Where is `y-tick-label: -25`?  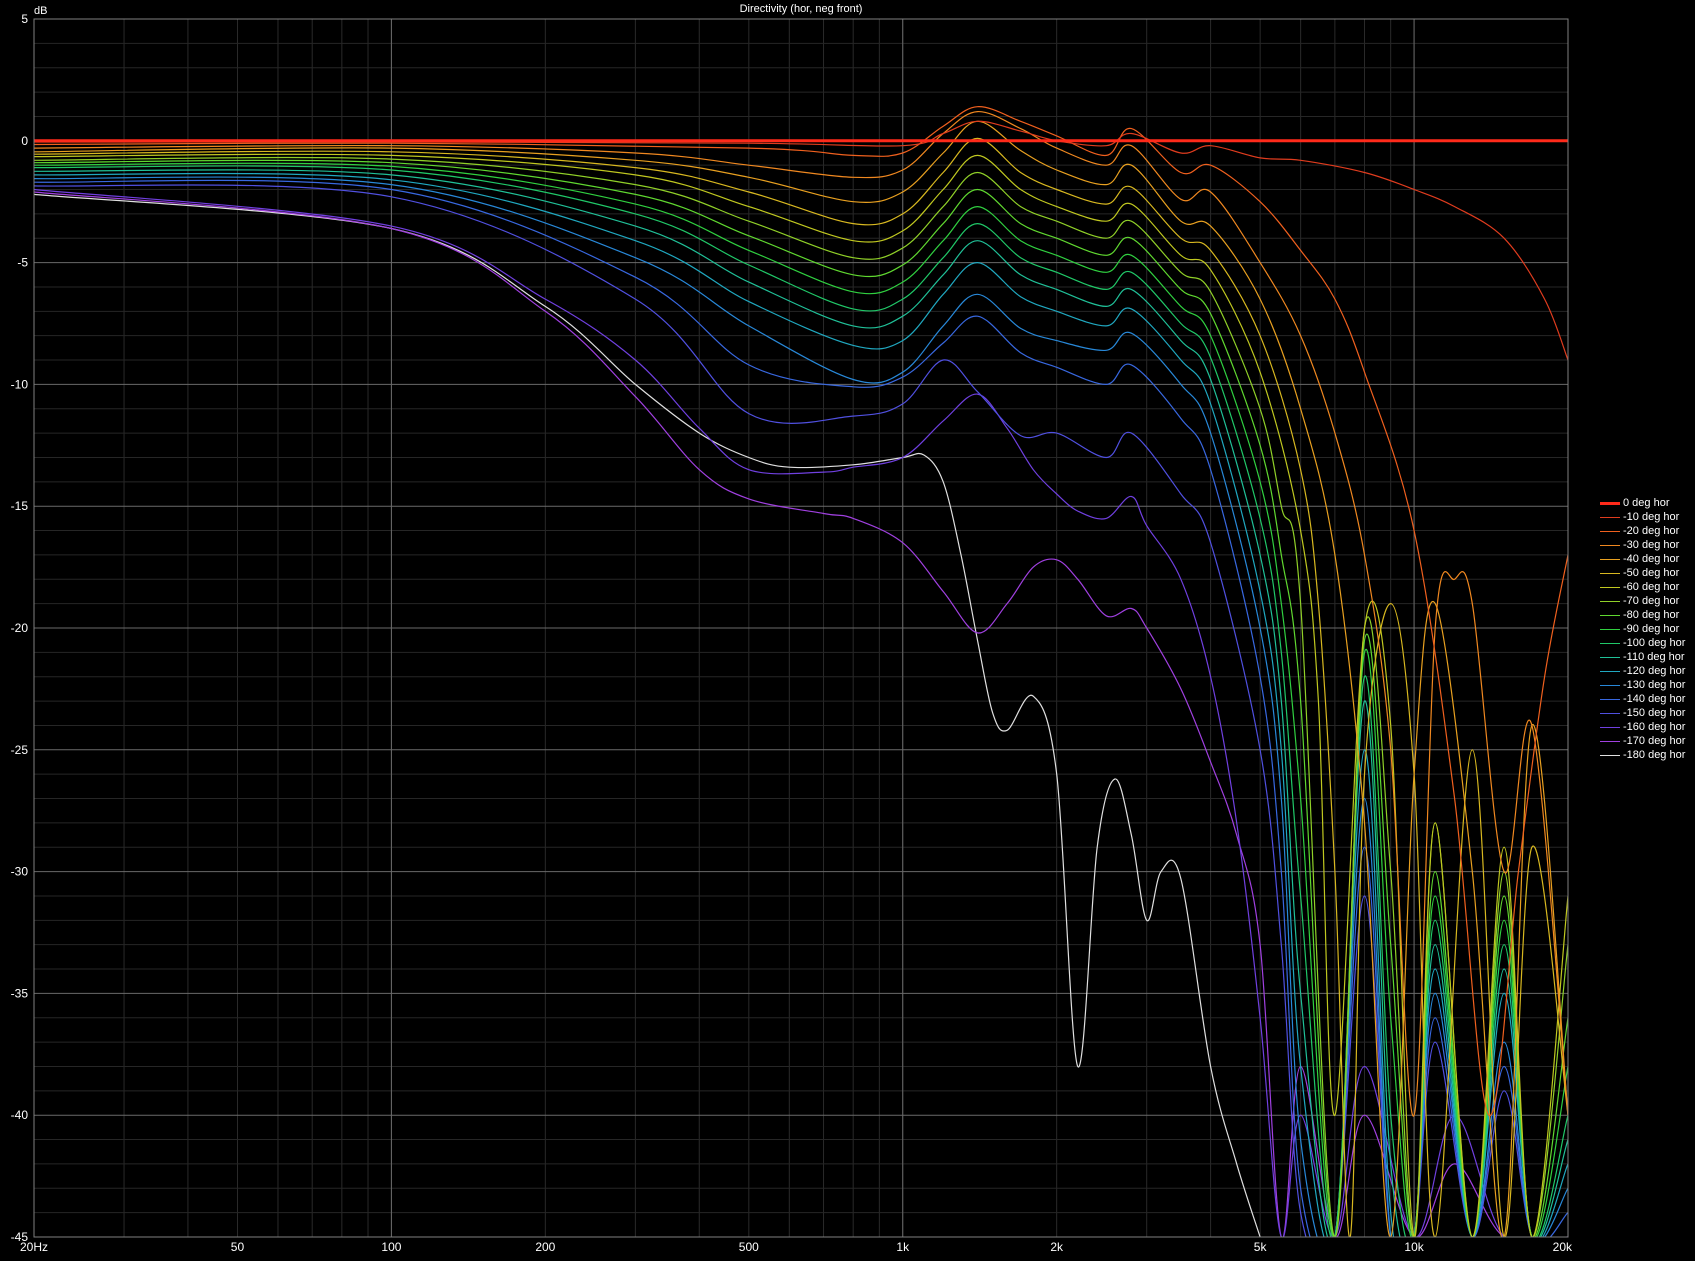
y-tick-label: -25 is located at coordinates (20, 750).